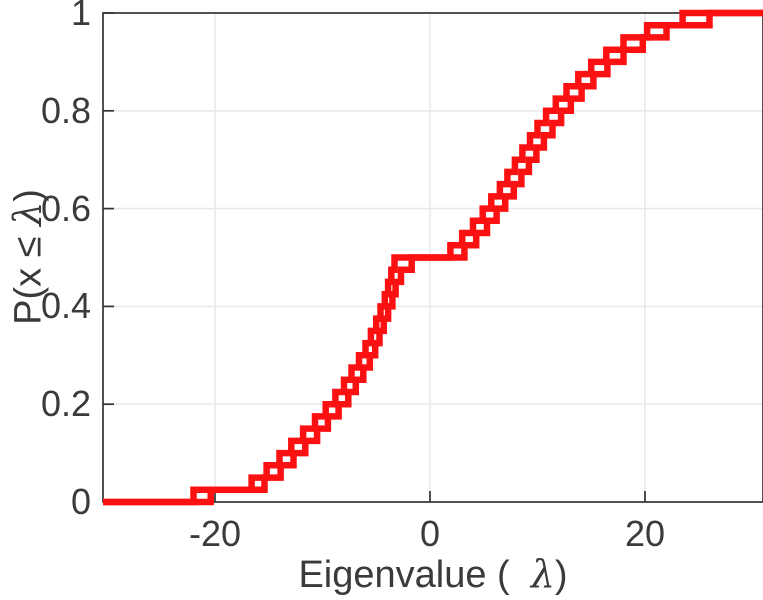  Describe the element at coordinates (80, 16) in the screenshot. I see `y-tick-label: 1` at that location.